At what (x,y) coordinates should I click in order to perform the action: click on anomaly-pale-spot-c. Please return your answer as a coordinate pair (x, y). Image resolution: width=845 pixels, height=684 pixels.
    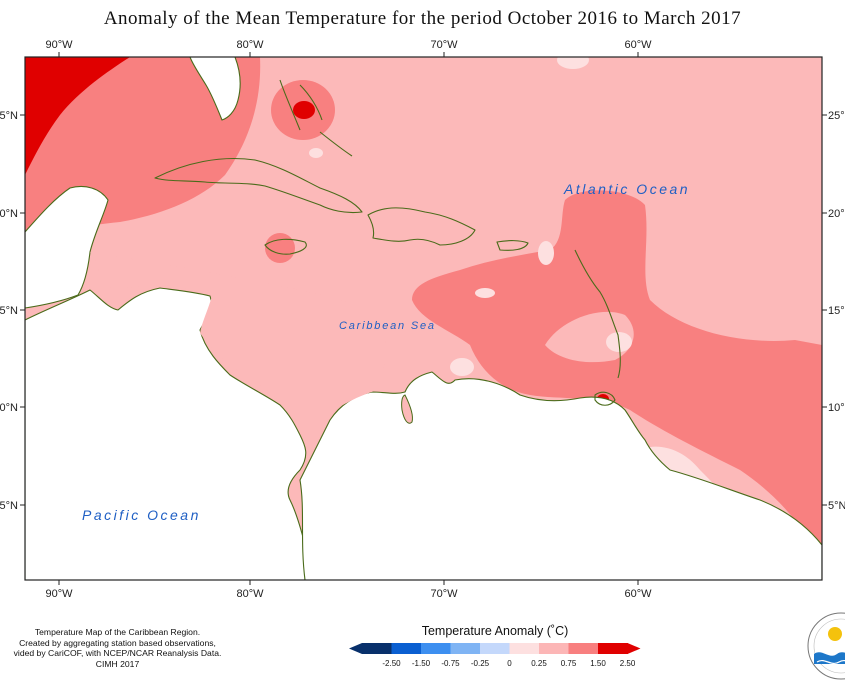
    Looking at the image, I should click on (546, 253).